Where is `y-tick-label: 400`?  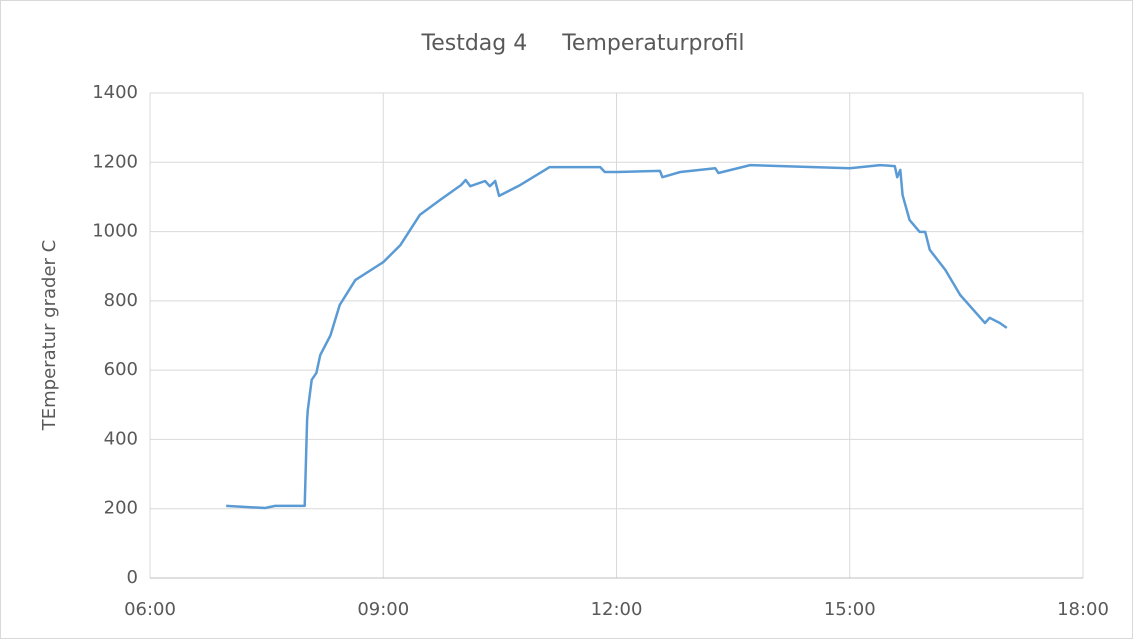
y-tick-label: 400 is located at coordinates (121, 438).